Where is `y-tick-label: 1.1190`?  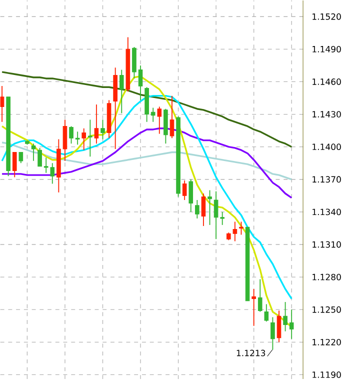 y-tick-label: 1.1190 is located at coordinates (326, 374).